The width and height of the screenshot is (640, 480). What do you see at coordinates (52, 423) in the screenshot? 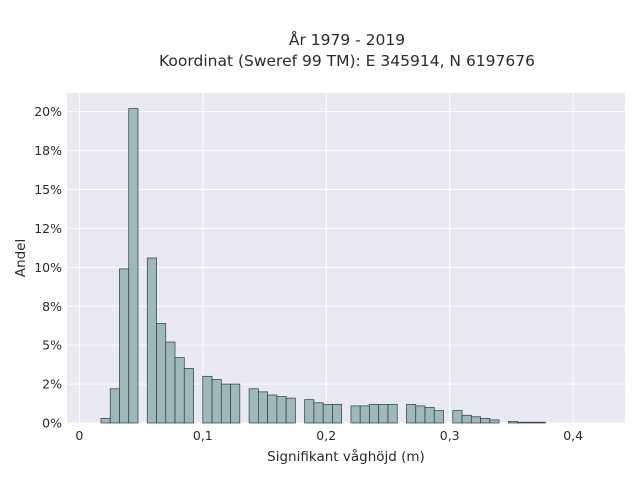
I see `y-tick-label: 0%` at bounding box center [52, 423].